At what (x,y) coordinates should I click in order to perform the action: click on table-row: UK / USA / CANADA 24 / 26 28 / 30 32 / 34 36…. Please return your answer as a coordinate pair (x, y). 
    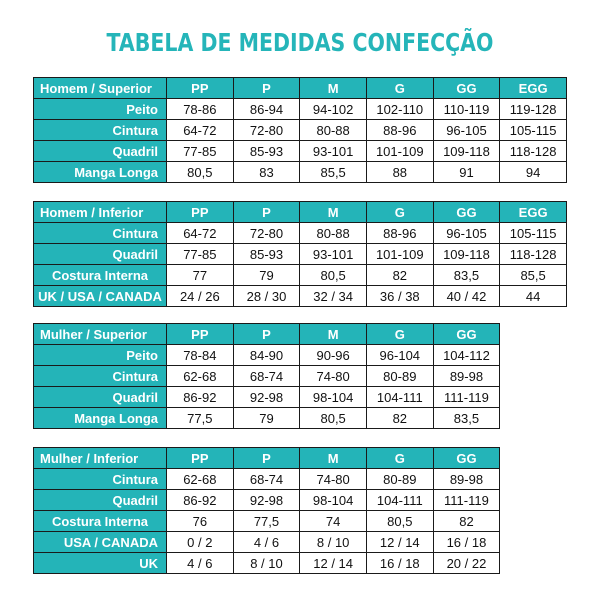
    Looking at the image, I should click on (300, 296).